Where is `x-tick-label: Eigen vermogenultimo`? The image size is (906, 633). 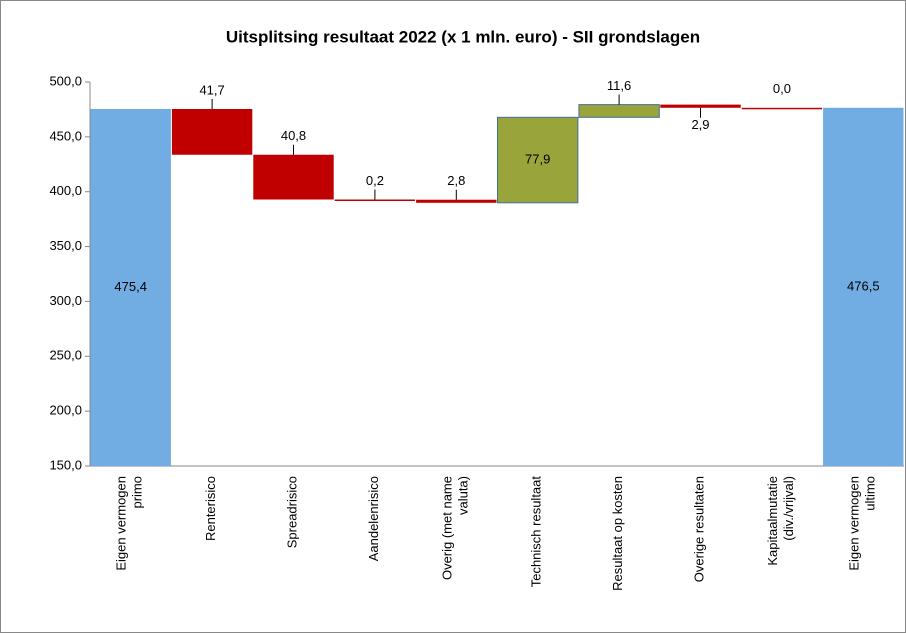 x-tick-label: Eigen vermogenultimo is located at coordinates (862, 523).